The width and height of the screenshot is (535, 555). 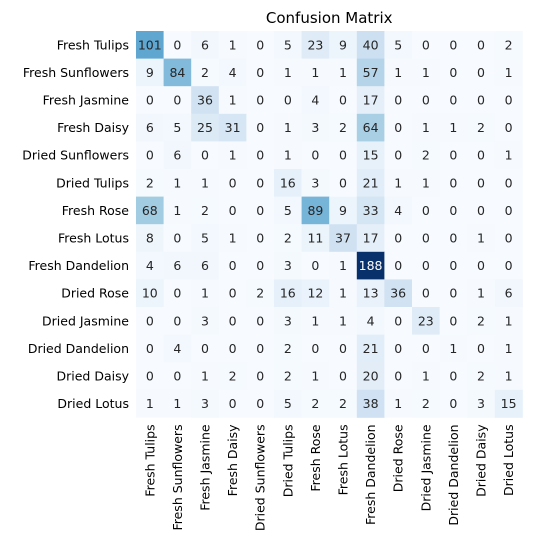 I want to click on column-tick-label: Dried Jasmine, so click(x=425, y=467).